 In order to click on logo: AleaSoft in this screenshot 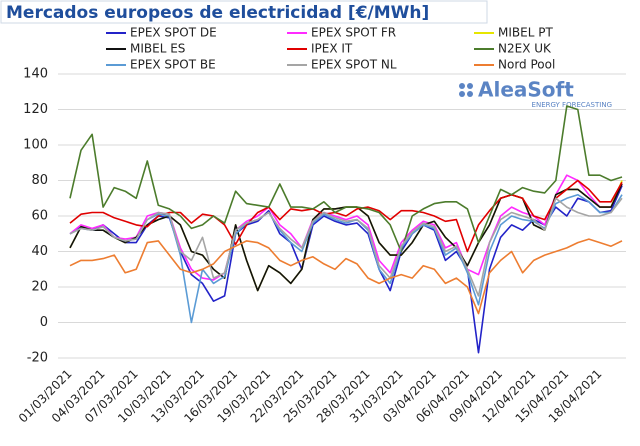, I will do `click(526, 90)`.